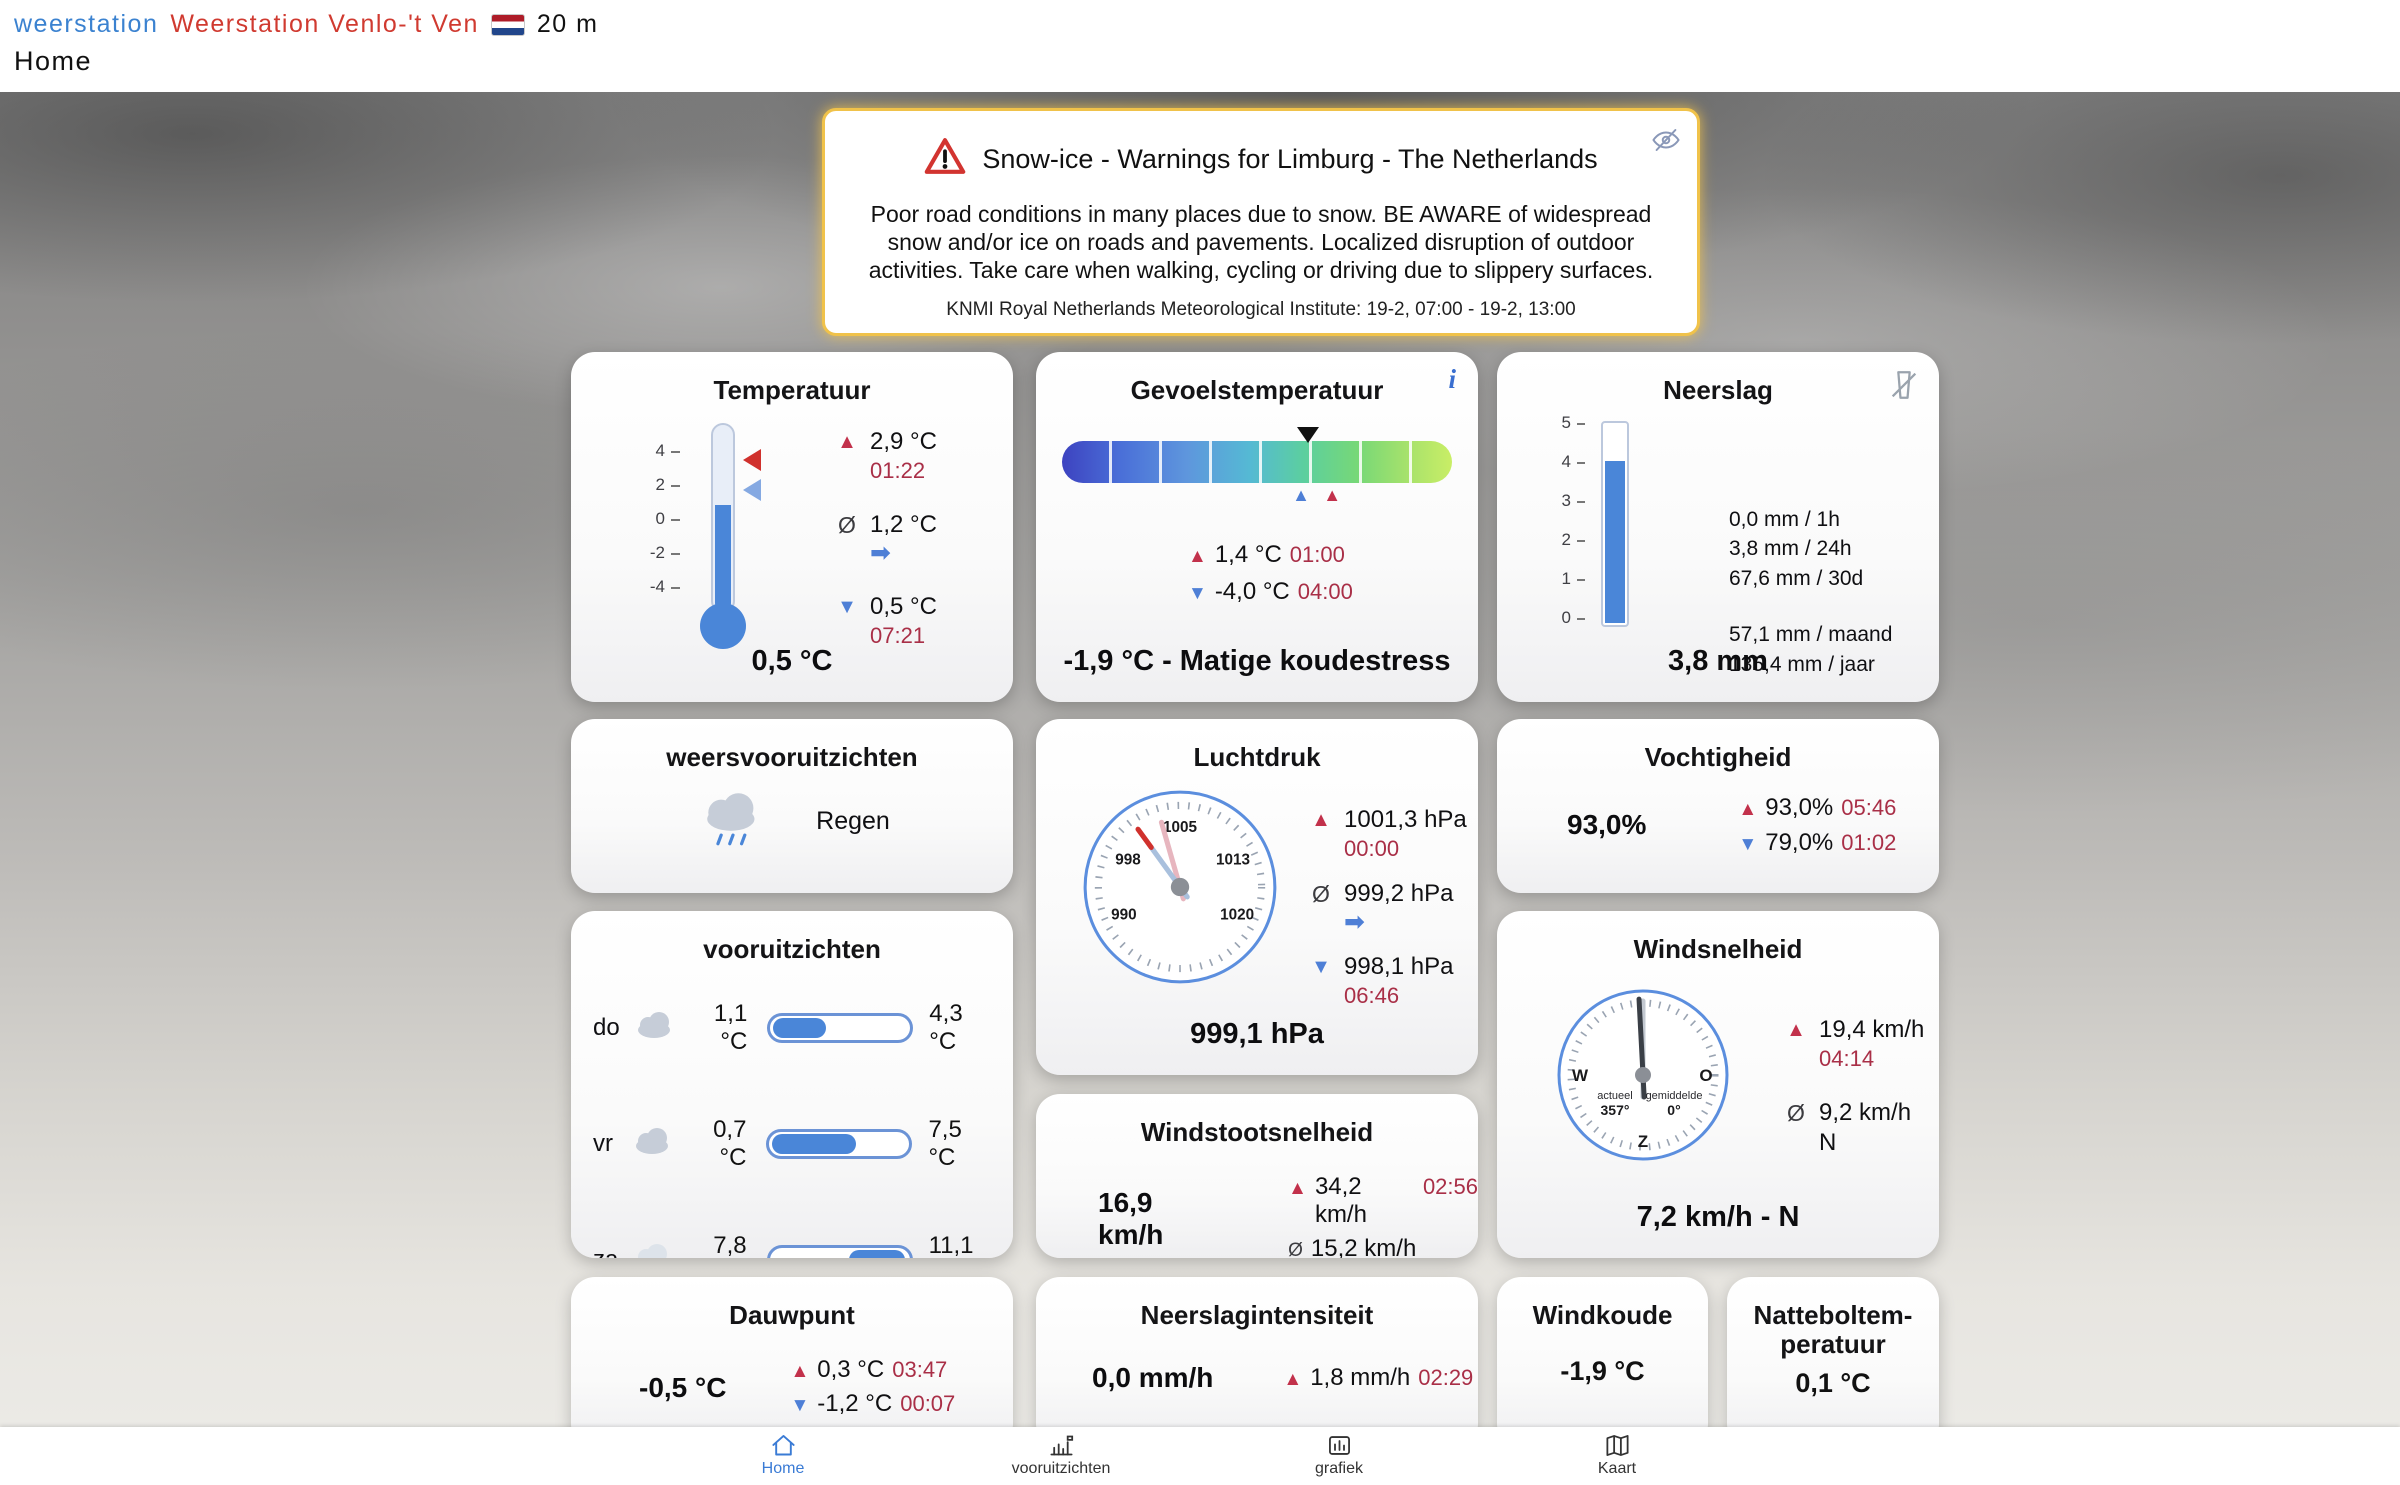 The width and height of the screenshot is (2400, 1485). What do you see at coordinates (1566, 617) in the screenshot?
I see `rain-scale-label: 0` at bounding box center [1566, 617].